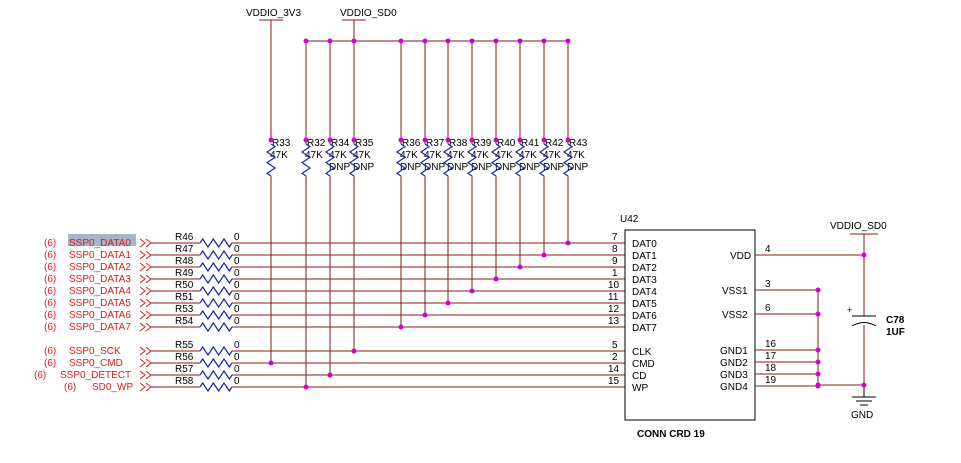 This screenshot has width=961, height=463. I want to click on signal-sd0_wp: (6) SD0_WP R58 0 15 WP, so click(356, 385).